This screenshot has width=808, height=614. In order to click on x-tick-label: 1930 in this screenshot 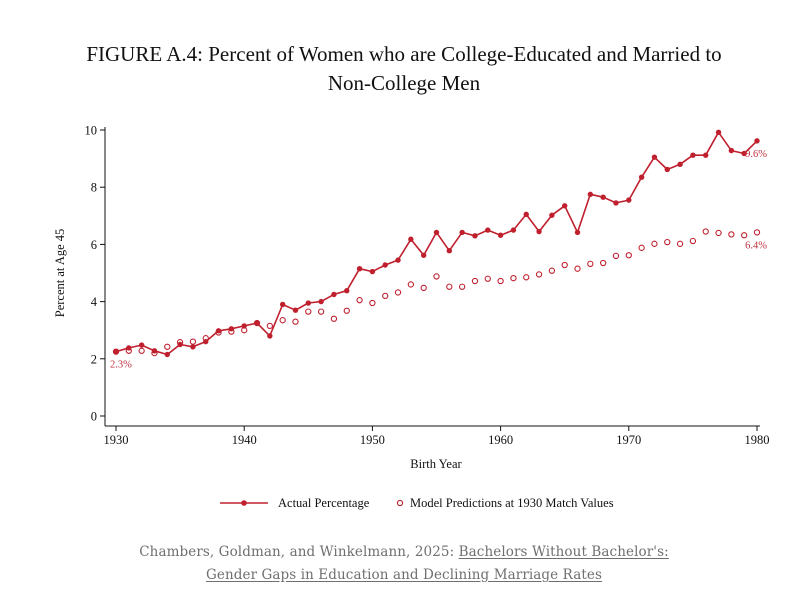, I will do `click(116, 440)`.